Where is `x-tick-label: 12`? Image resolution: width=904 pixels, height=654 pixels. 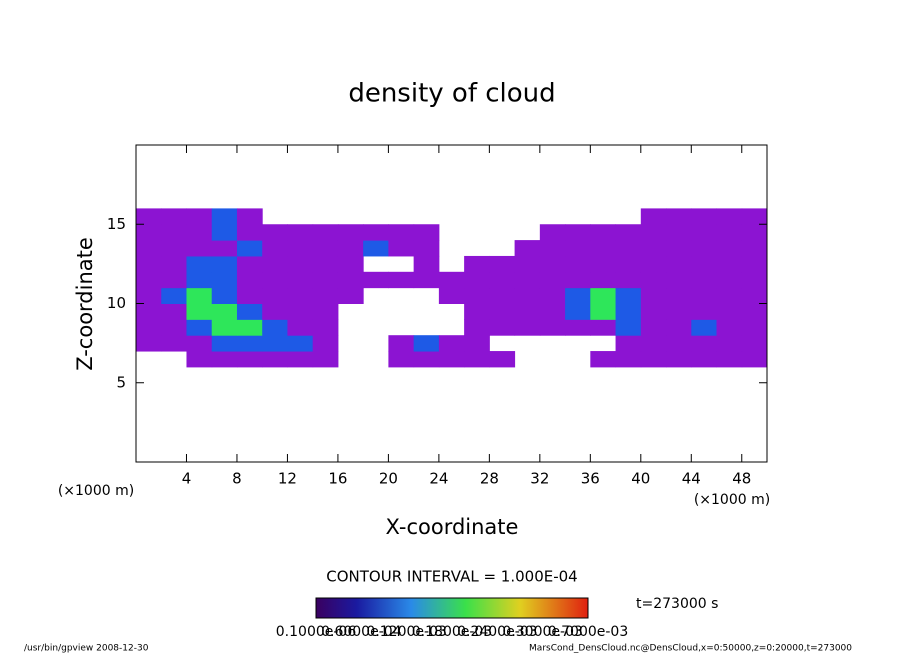 x-tick-label: 12 is located at coordinates (287, 479).